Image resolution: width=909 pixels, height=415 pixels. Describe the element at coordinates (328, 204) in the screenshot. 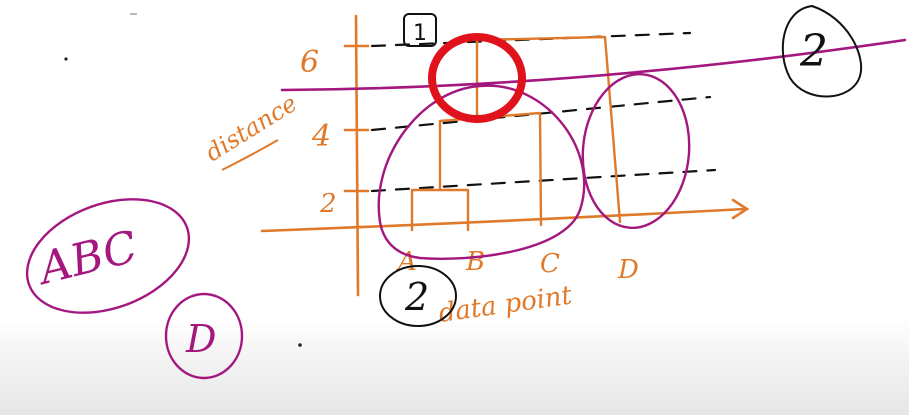

I see `y-tick-label-2: 2` at that location.